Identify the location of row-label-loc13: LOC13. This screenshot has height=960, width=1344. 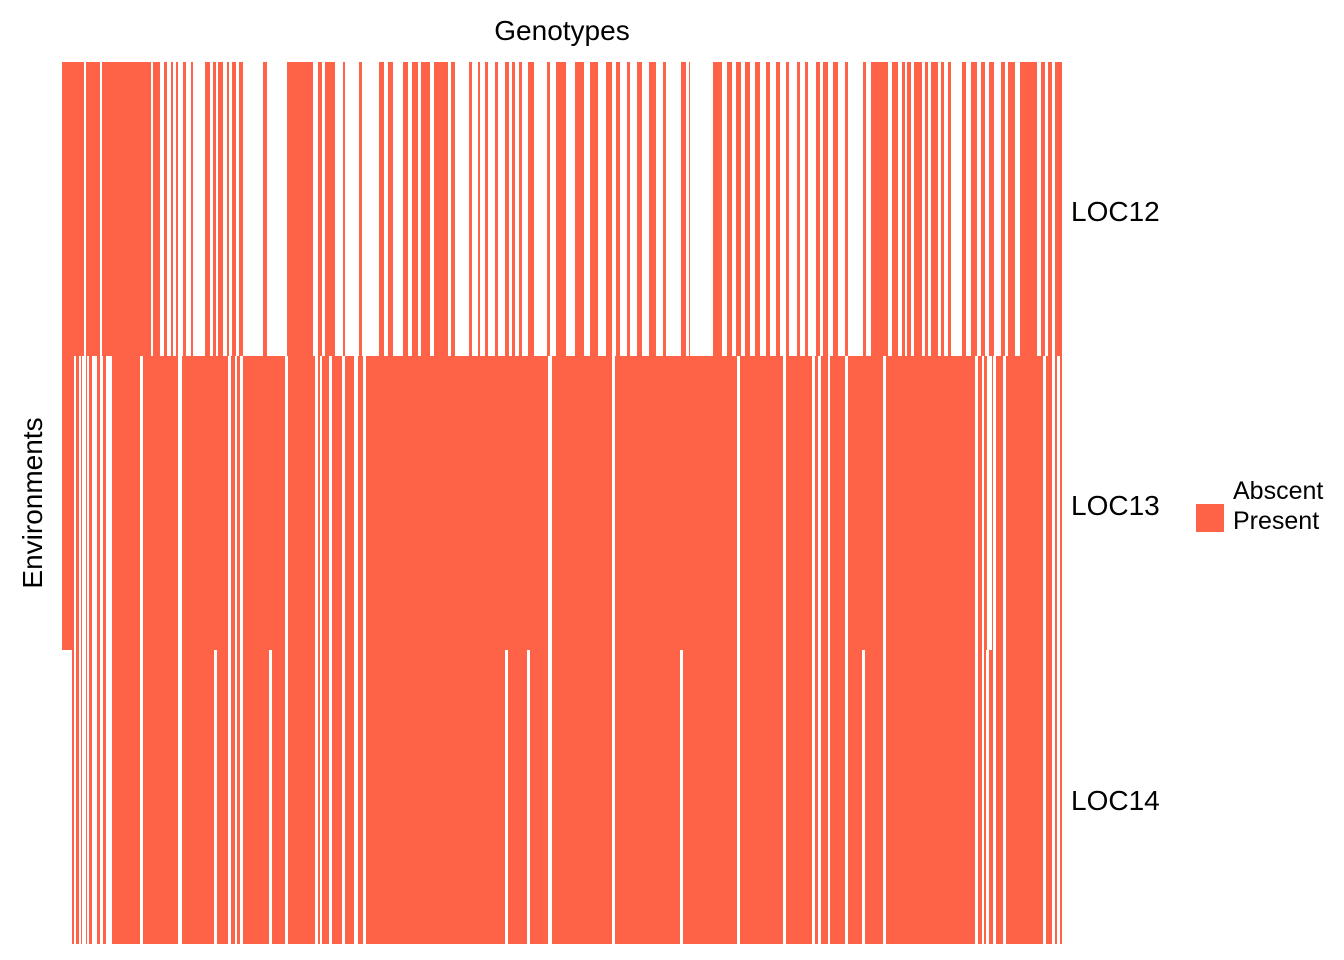
(1115, 505).